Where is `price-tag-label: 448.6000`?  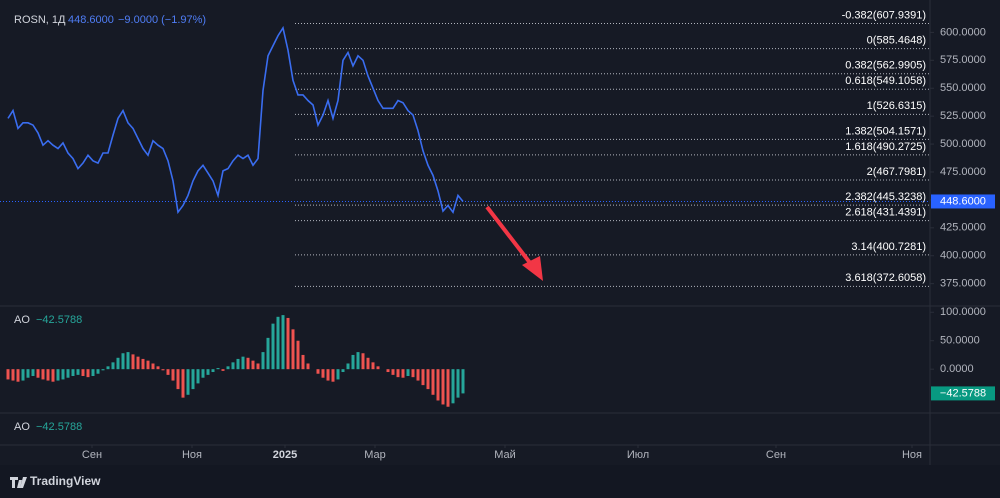
price-tag-label: 448.6000 is located at coordinates (963, 201).